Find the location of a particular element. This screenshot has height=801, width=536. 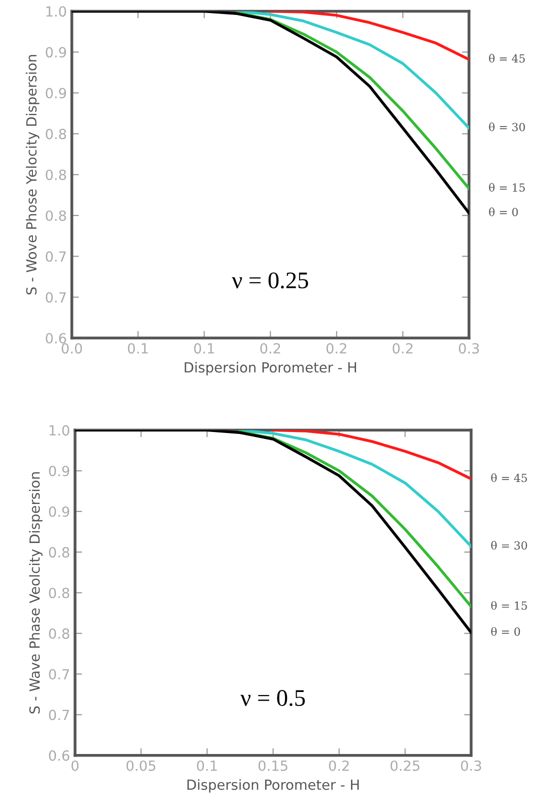

x-tick-label: 0 is located at coordinates (75, 765).